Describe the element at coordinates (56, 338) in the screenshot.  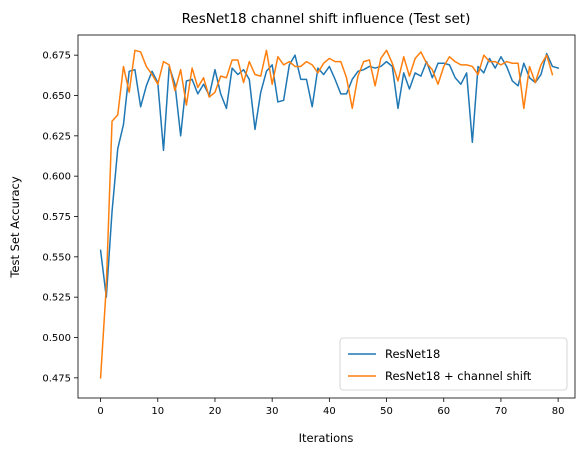
I see `y-tick-label: 0.500` at that location.